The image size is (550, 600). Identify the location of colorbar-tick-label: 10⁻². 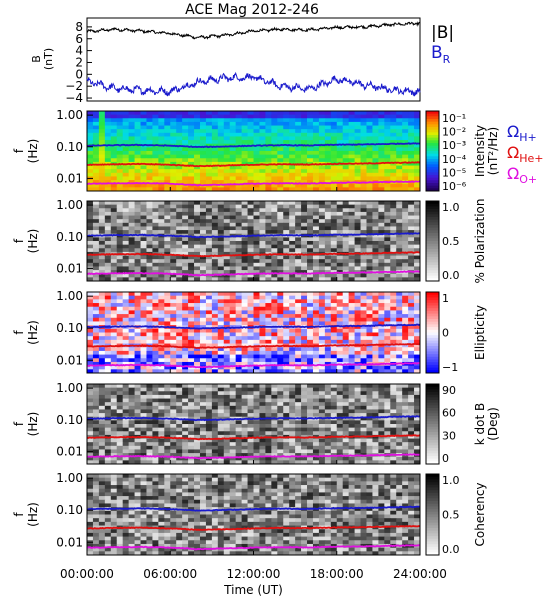
(454, 132).